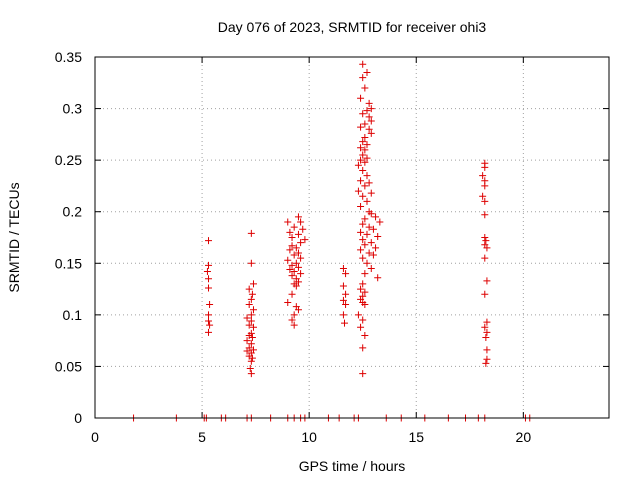 The image size is (640, 480). Describe the element at coordinates (309, 437) in the screenshot. I see `x-tick-label: 10` at that location.